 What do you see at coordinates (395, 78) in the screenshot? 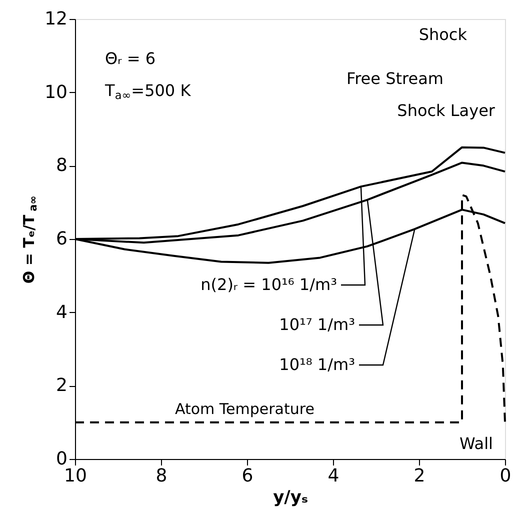
I see `annotation: Free Stream` at bounding box center [395, 78].